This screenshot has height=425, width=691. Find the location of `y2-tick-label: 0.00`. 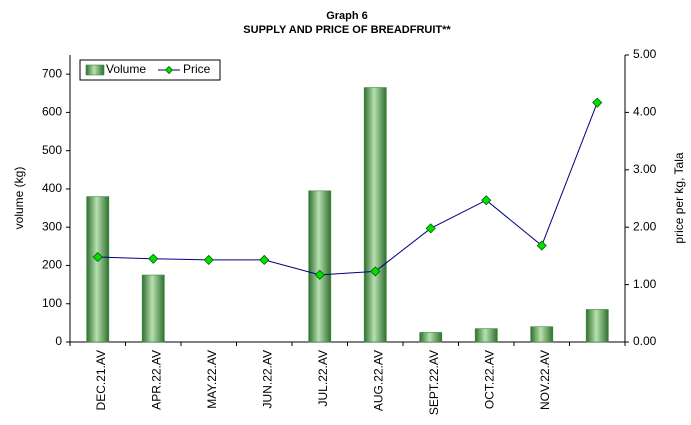

y2-tick-label: 0.00 is located at coordinates (645, 341).